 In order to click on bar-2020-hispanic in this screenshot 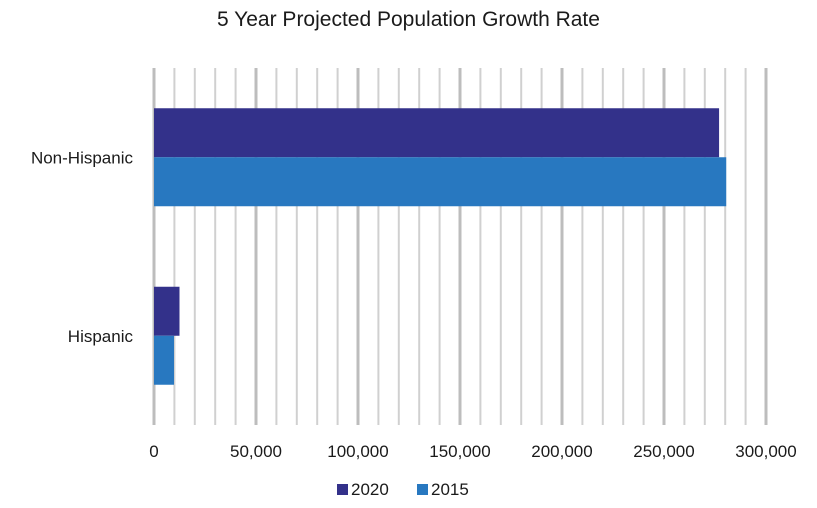, I will do `click(167, 311)`.